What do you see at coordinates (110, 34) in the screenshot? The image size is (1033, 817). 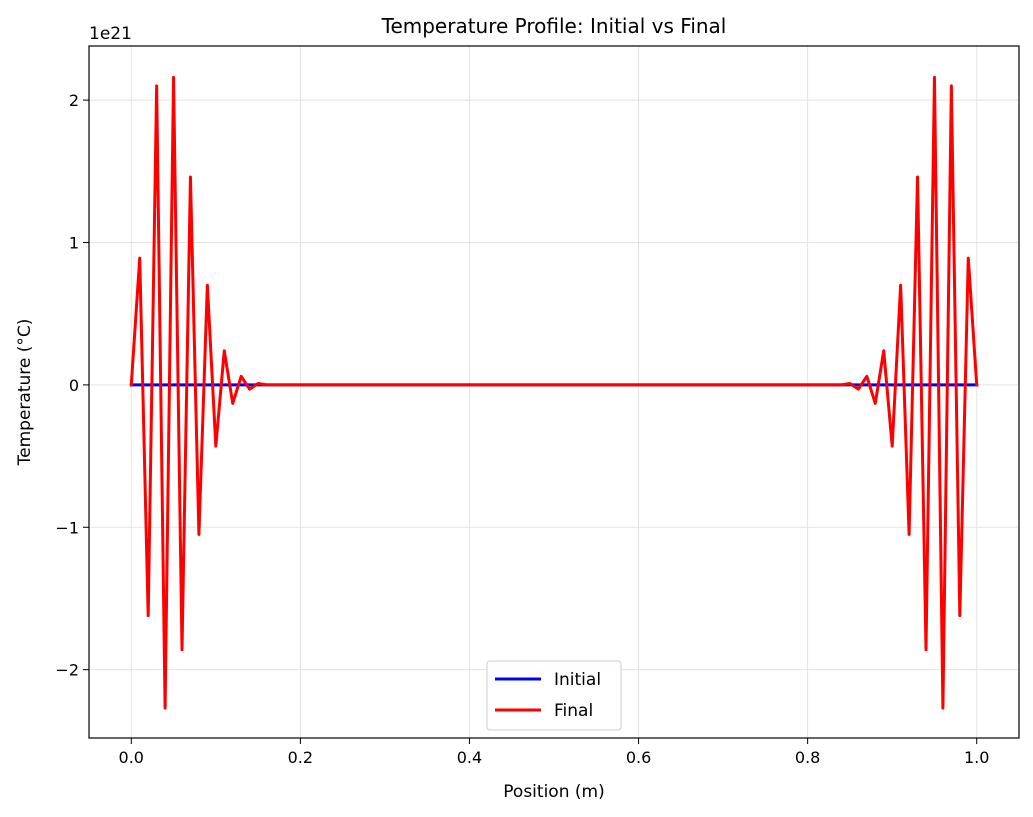 I see `y-offset-text: 1e21` at bounding box center [110, 34].